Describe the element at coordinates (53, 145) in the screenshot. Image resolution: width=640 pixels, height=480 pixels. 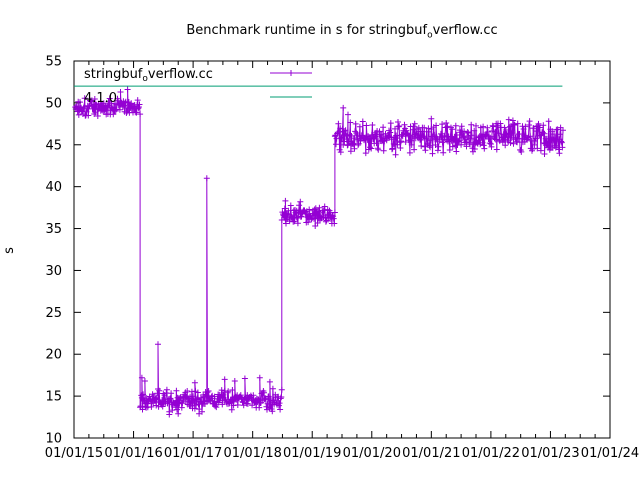
I see `y-tick-label: 45` at that location.